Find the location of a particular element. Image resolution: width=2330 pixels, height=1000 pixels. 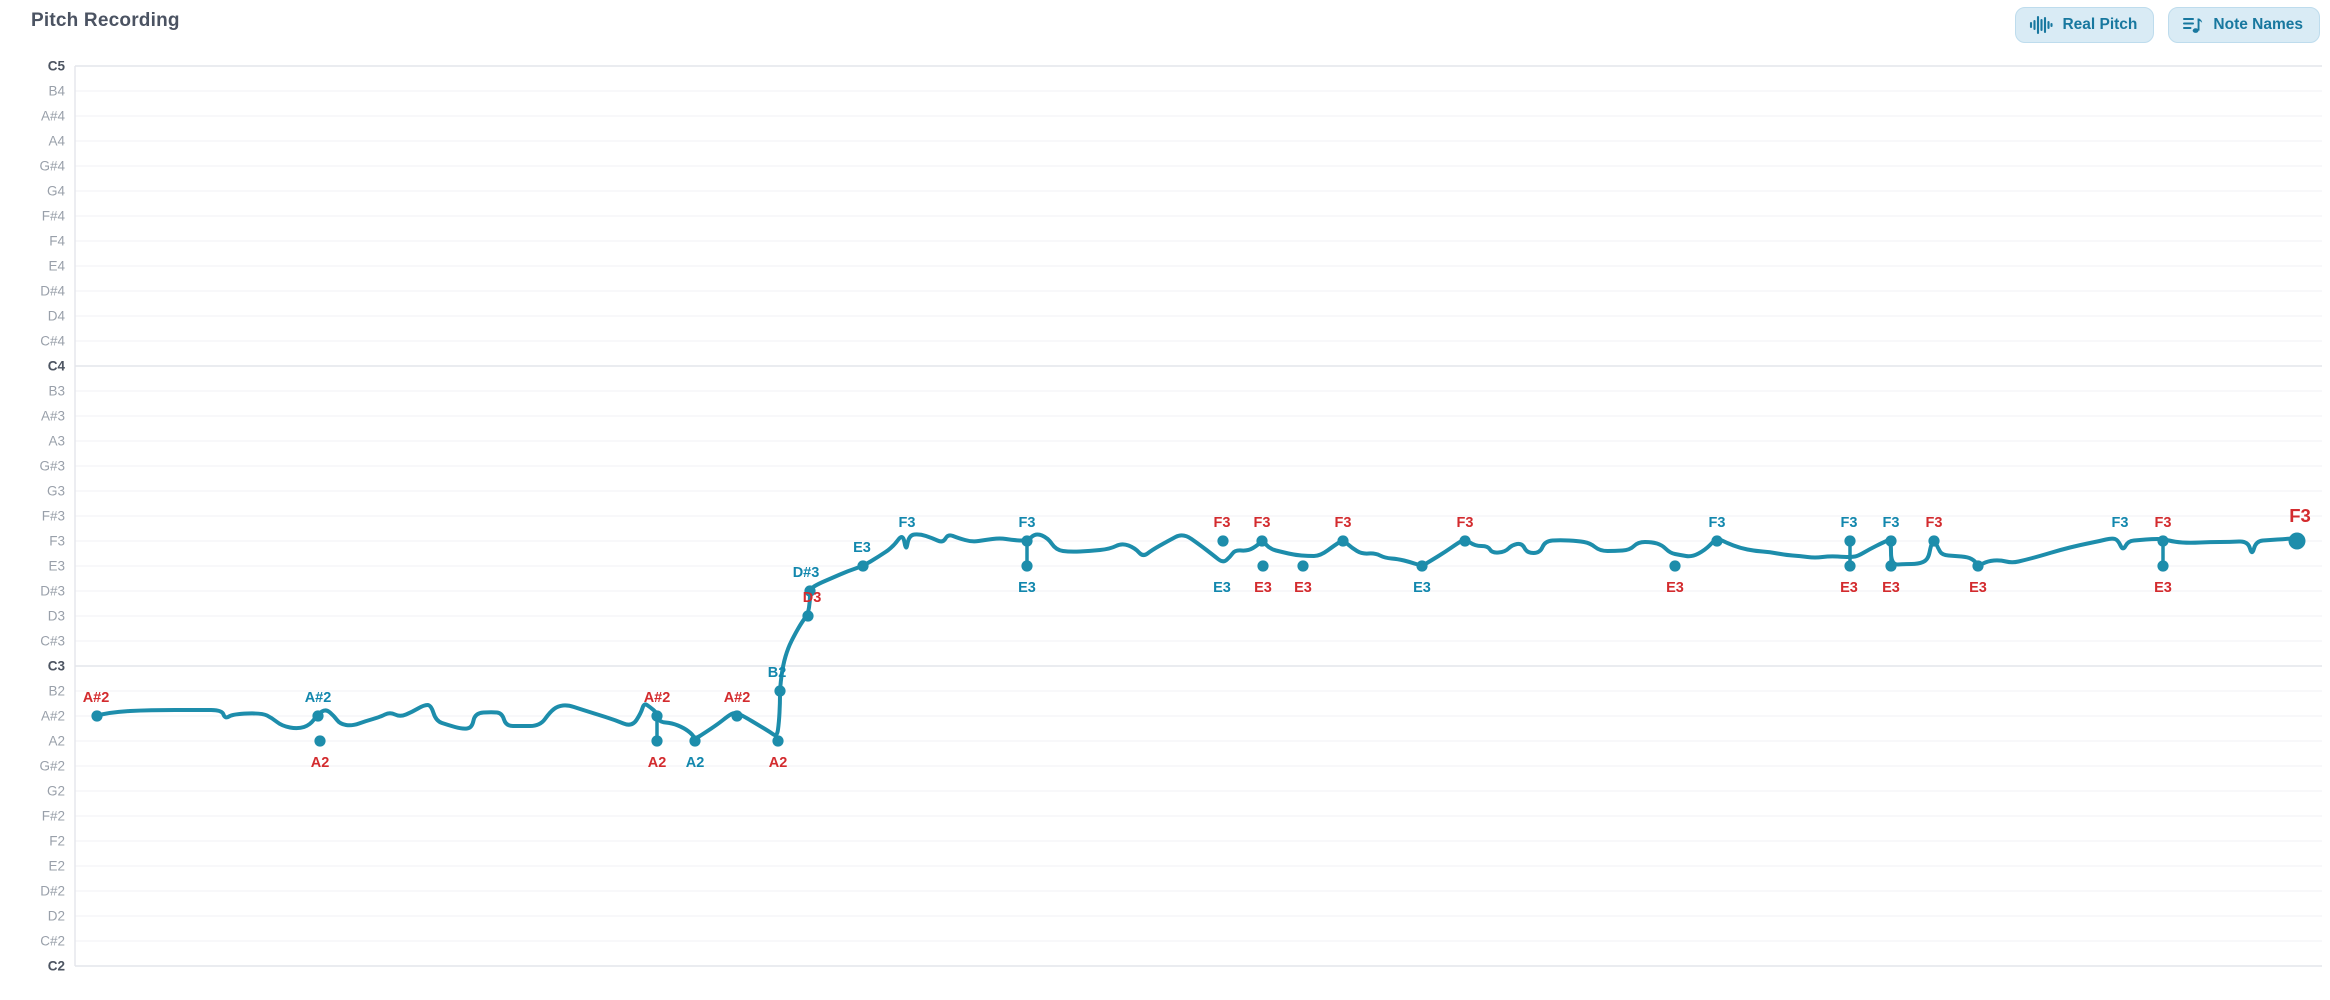

y-axis-label: G3 is located at coordinates (56, 491).